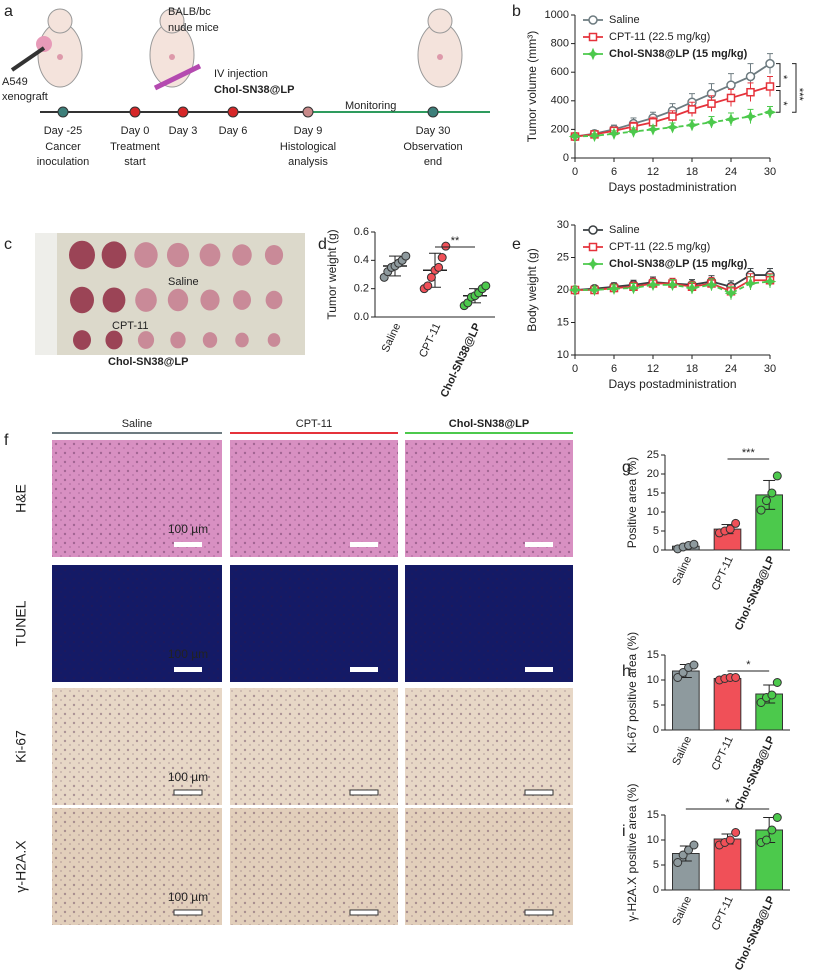 The image size is (813, 974). I want to click on mouse-head, so click(440, 21).